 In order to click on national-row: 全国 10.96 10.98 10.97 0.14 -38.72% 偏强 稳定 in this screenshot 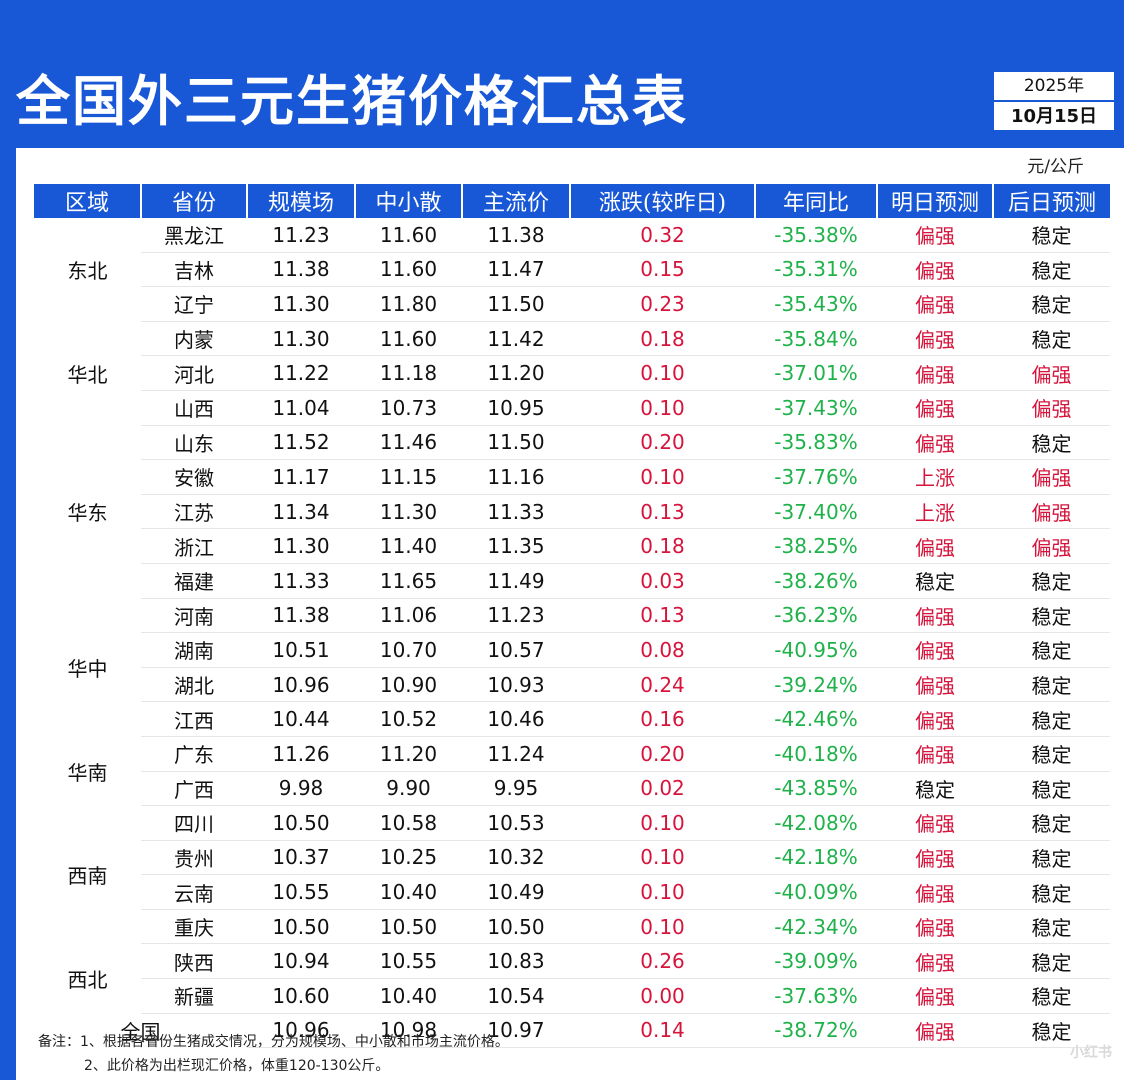, I will do `click(572, 1031)`.